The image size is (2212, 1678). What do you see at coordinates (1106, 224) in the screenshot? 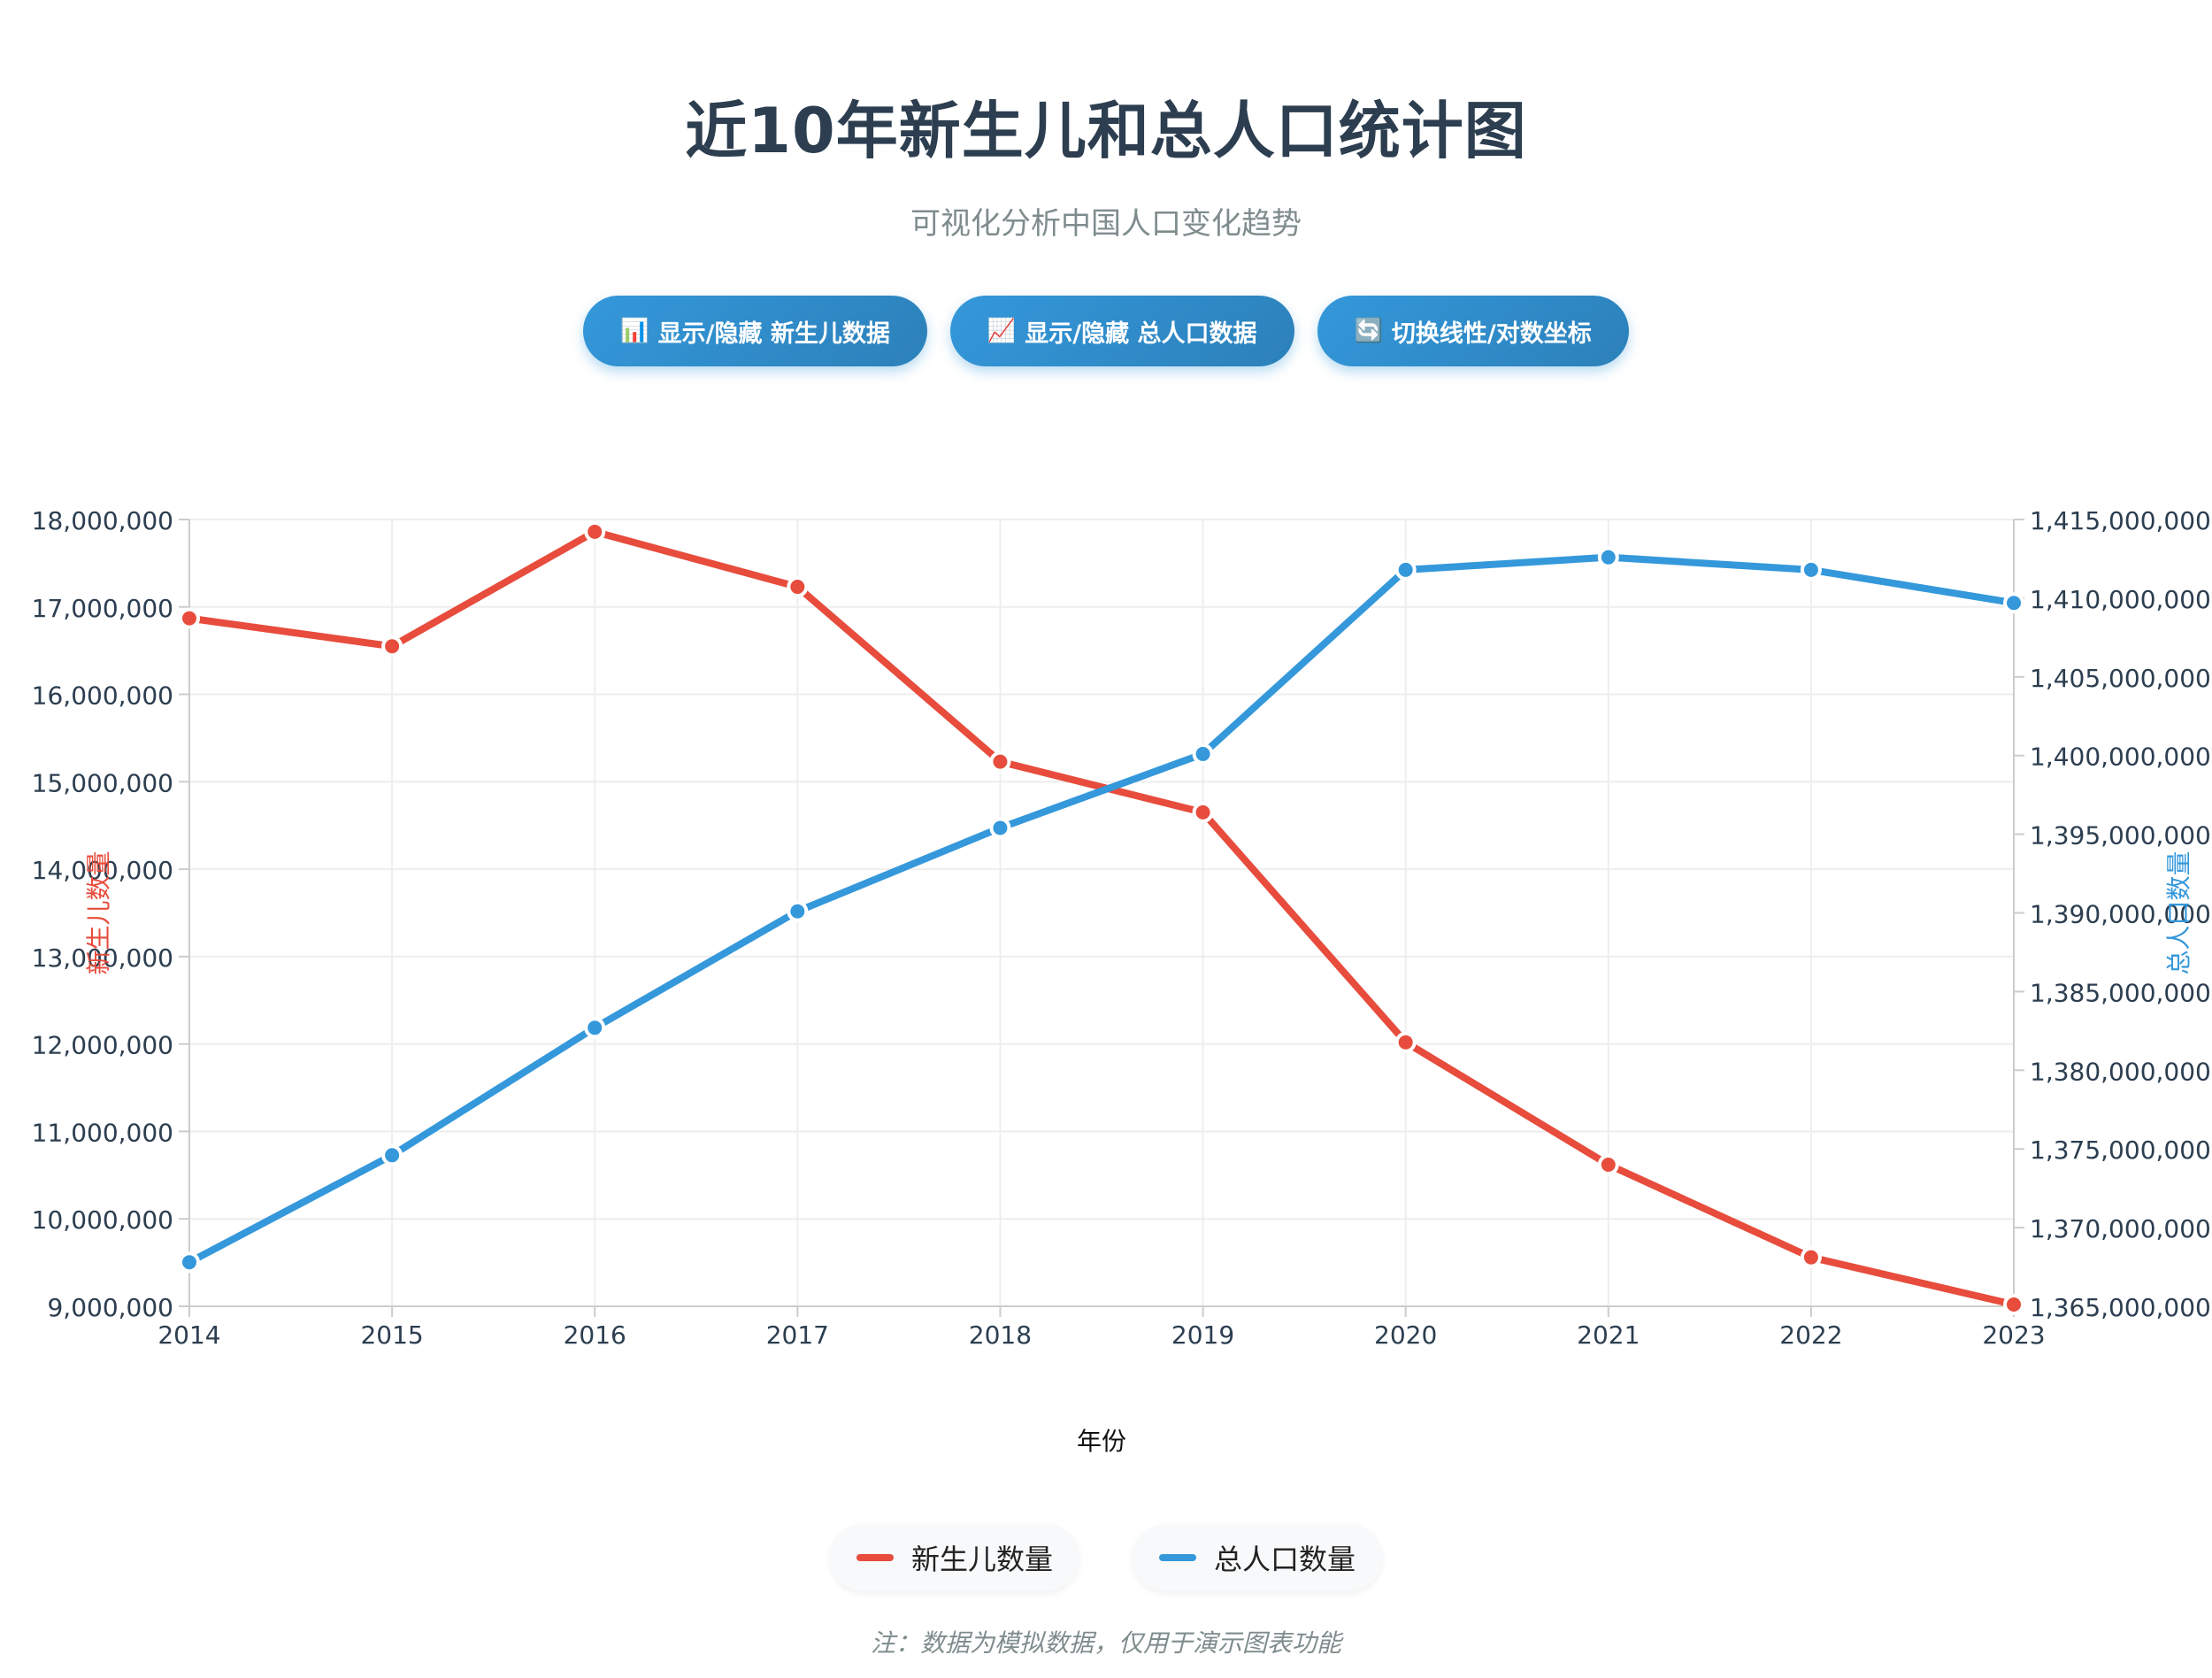
I see `page-subtitle: 可视化分析中国人口变化趋势` at bounding box center [1106, 224].